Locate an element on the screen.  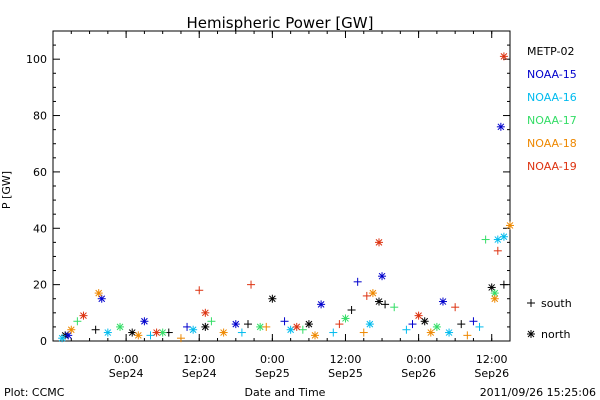
legend-entry-metp-02: METP-02 is located at coordinates (551, 51).